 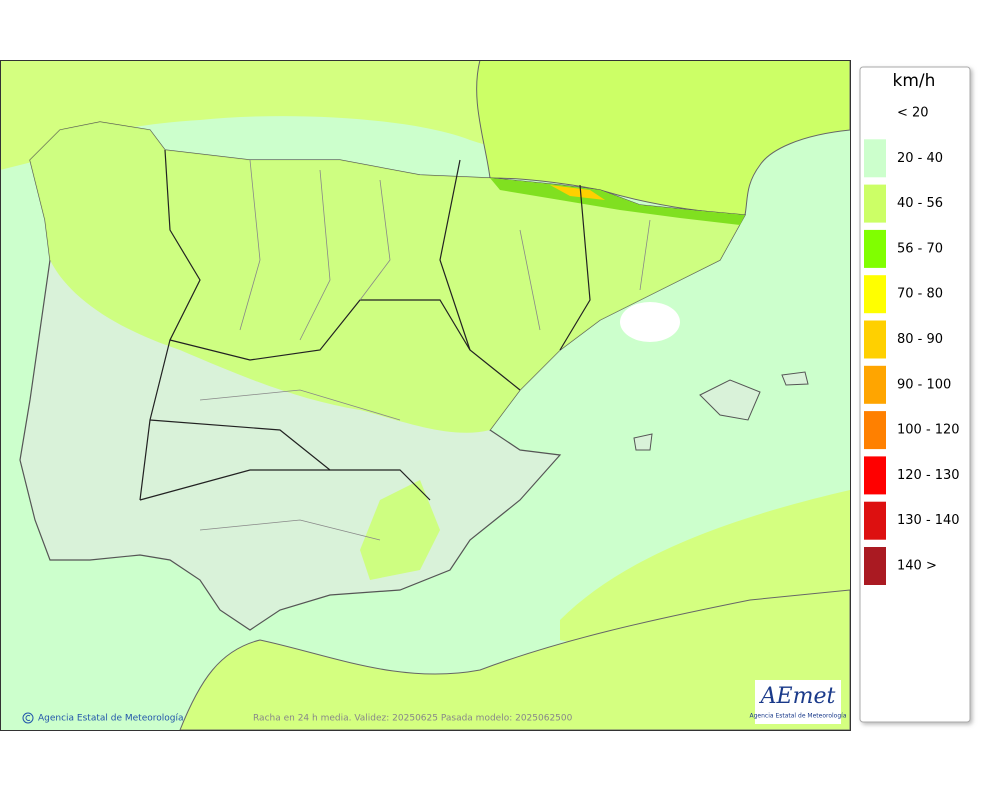 What do you see at coordinates (650, 322) in the screenshot?
I see `calm-zone` at bounding box center [650, 322].